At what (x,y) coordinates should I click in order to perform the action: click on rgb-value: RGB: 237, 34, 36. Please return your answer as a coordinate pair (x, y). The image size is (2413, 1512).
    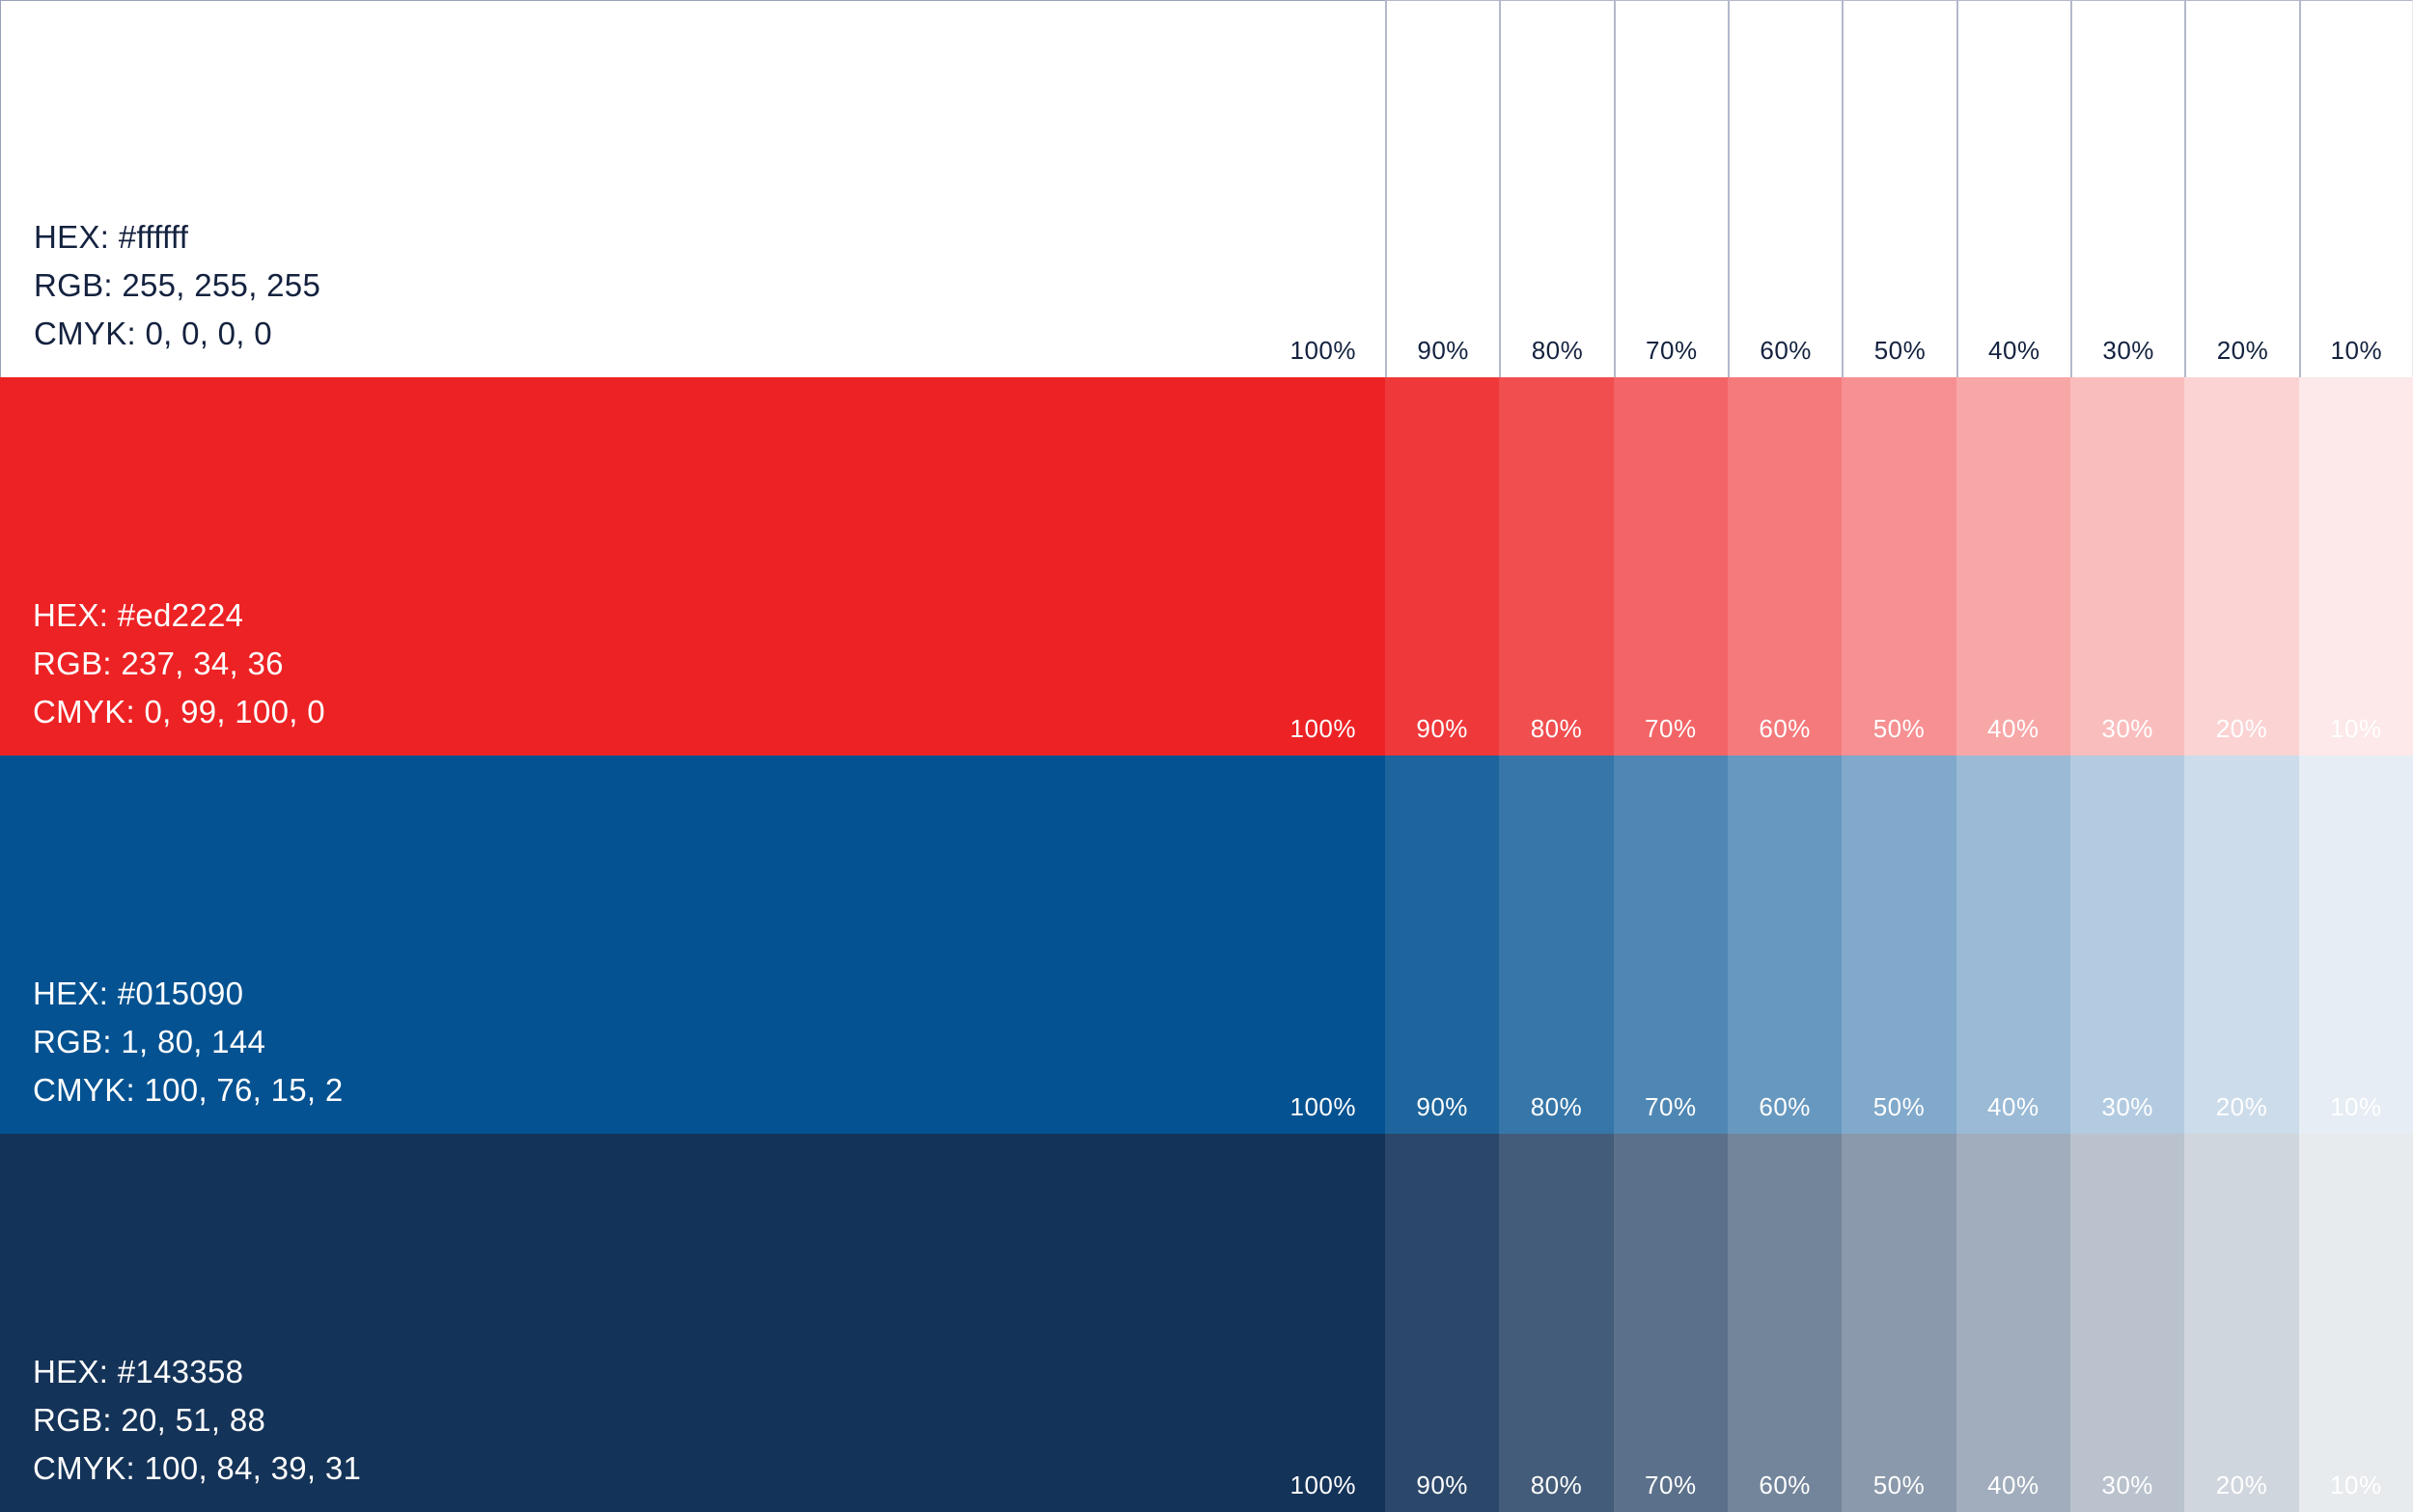
    Looking at the image, I should click on (158, 663).